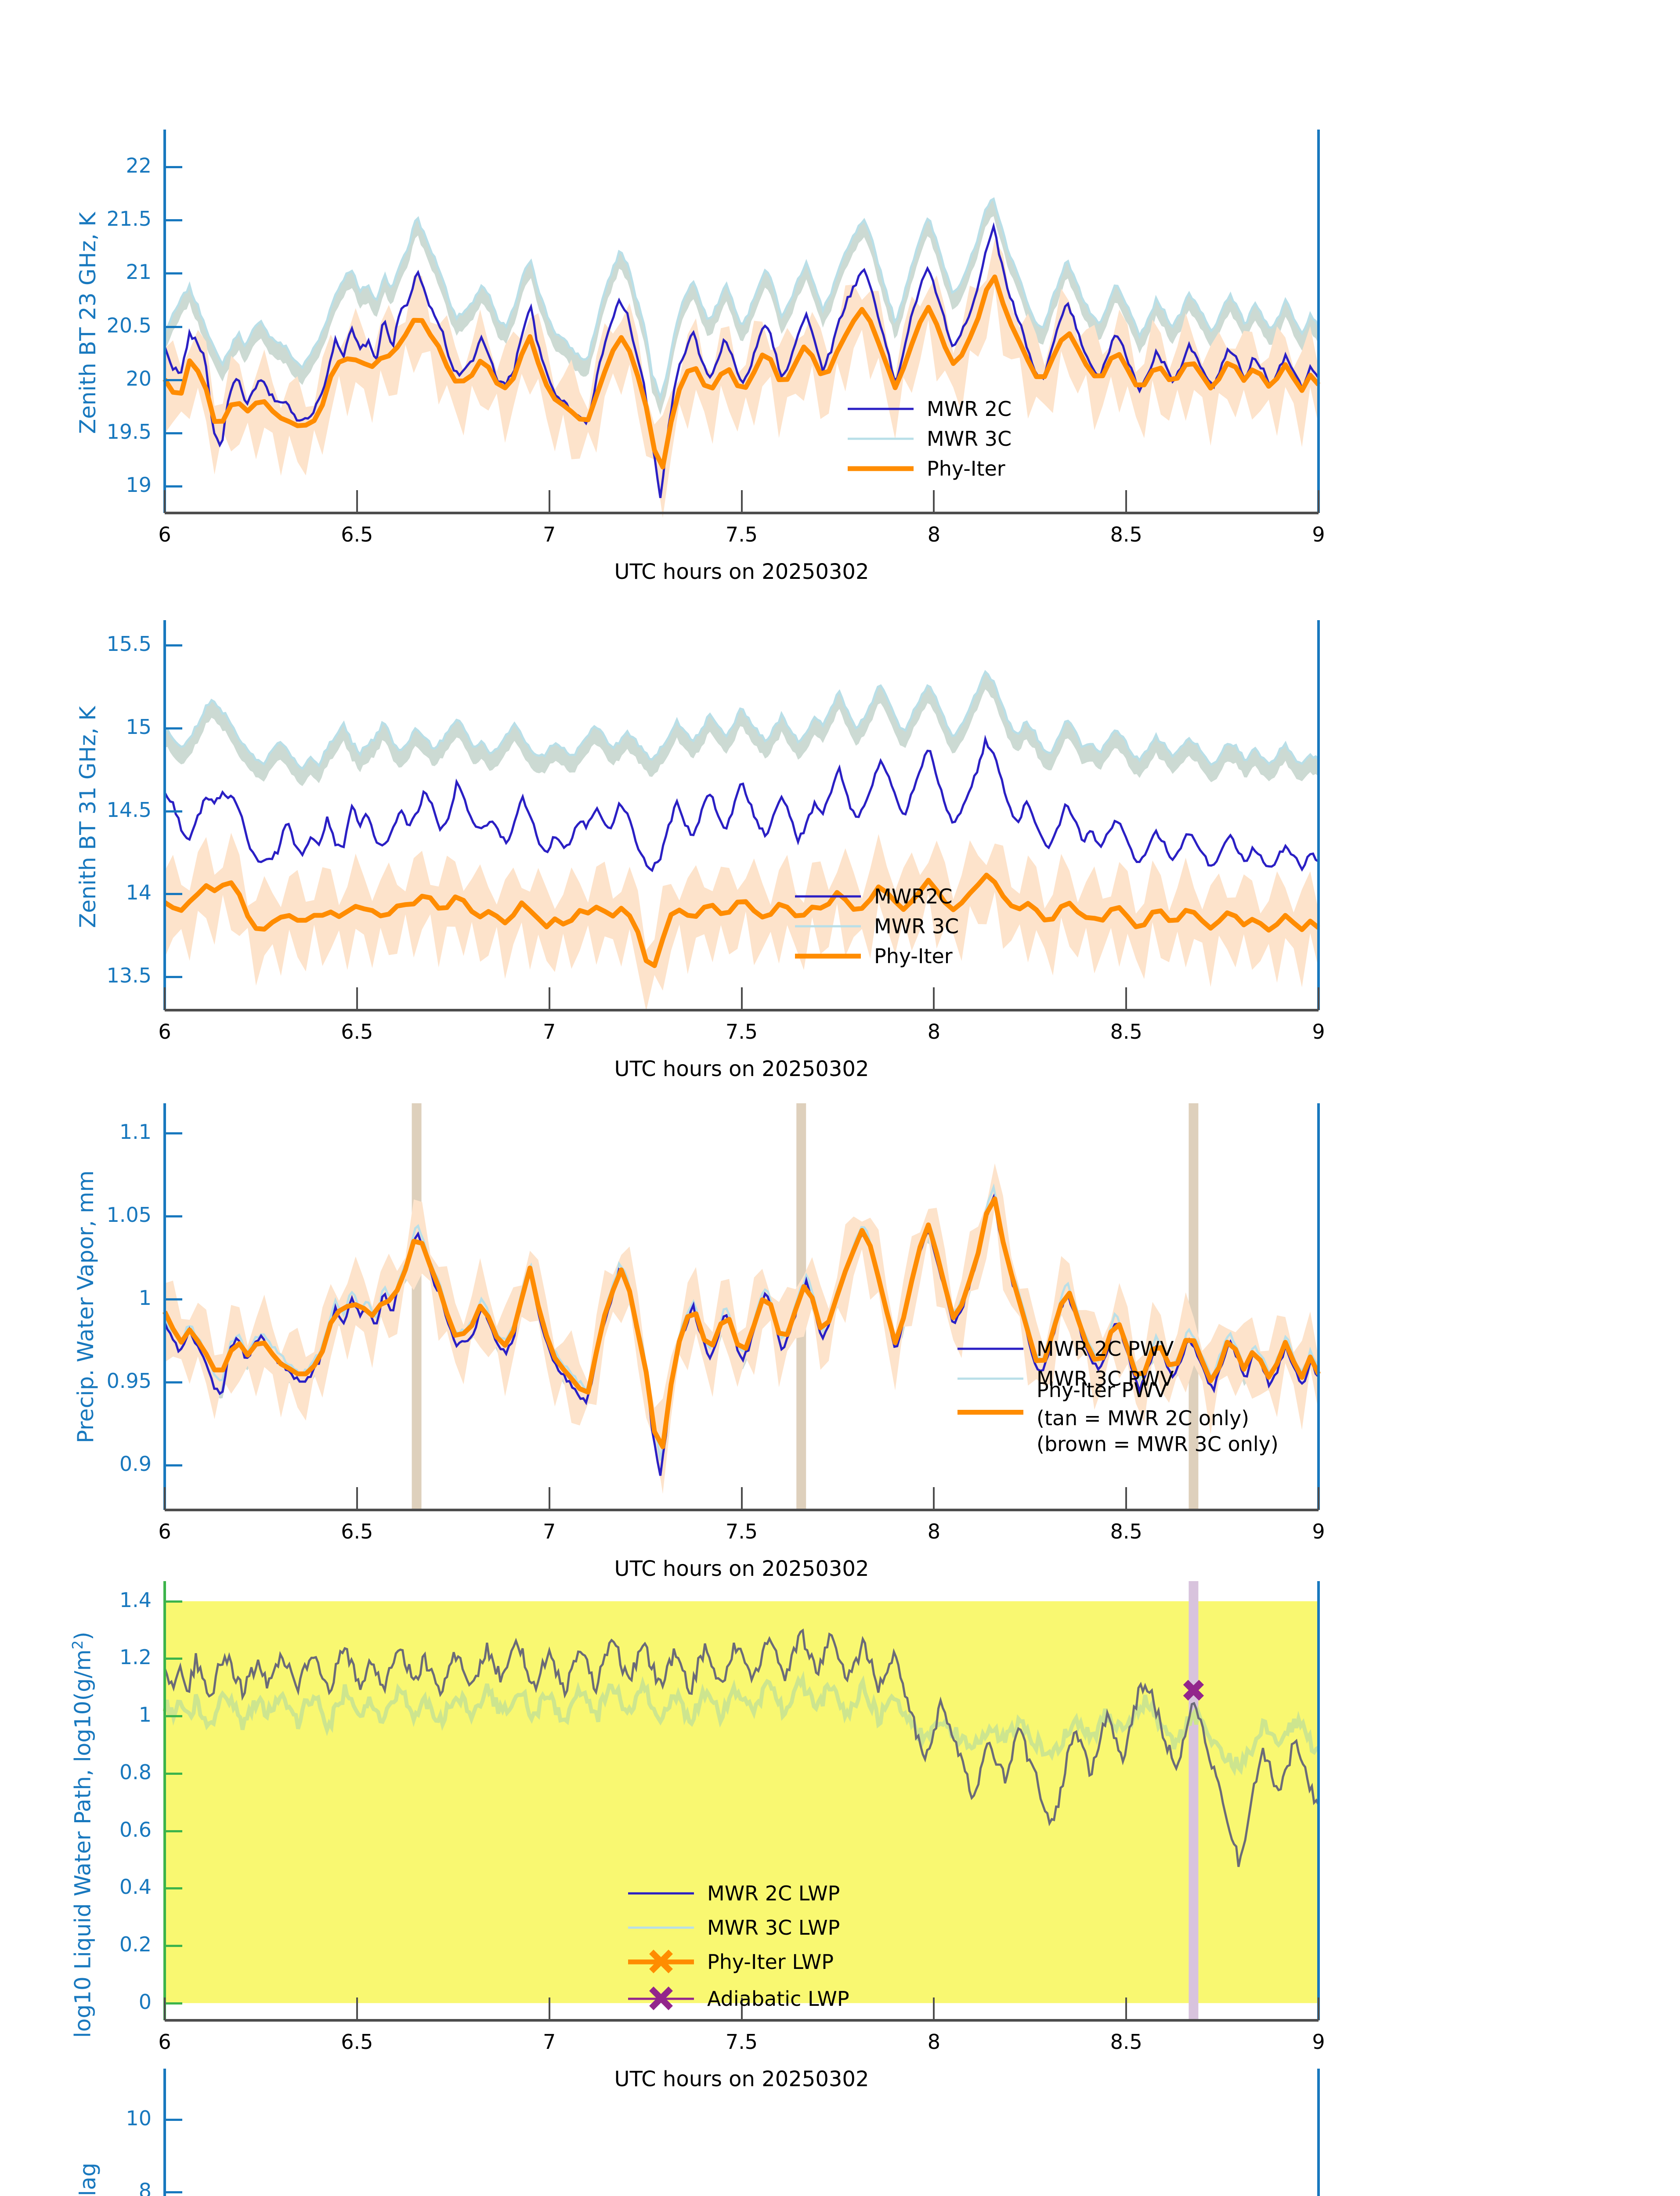 The height and width of the screenshot is (2196, 1680). Describe the element at coordinates (742, 572) in the screenshot. I see `panel-1-x-axis-label: UTC hours on 20250302` at that location.